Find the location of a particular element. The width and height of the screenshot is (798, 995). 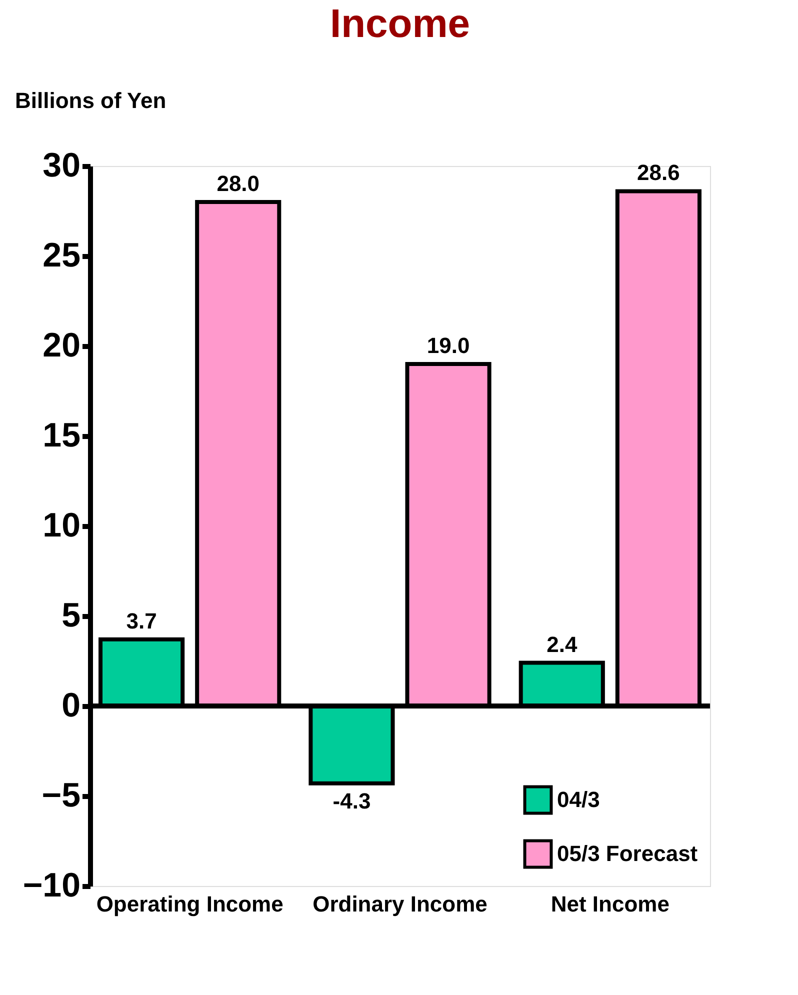

data-label: 28.0 is located at coordinates (238, 183).